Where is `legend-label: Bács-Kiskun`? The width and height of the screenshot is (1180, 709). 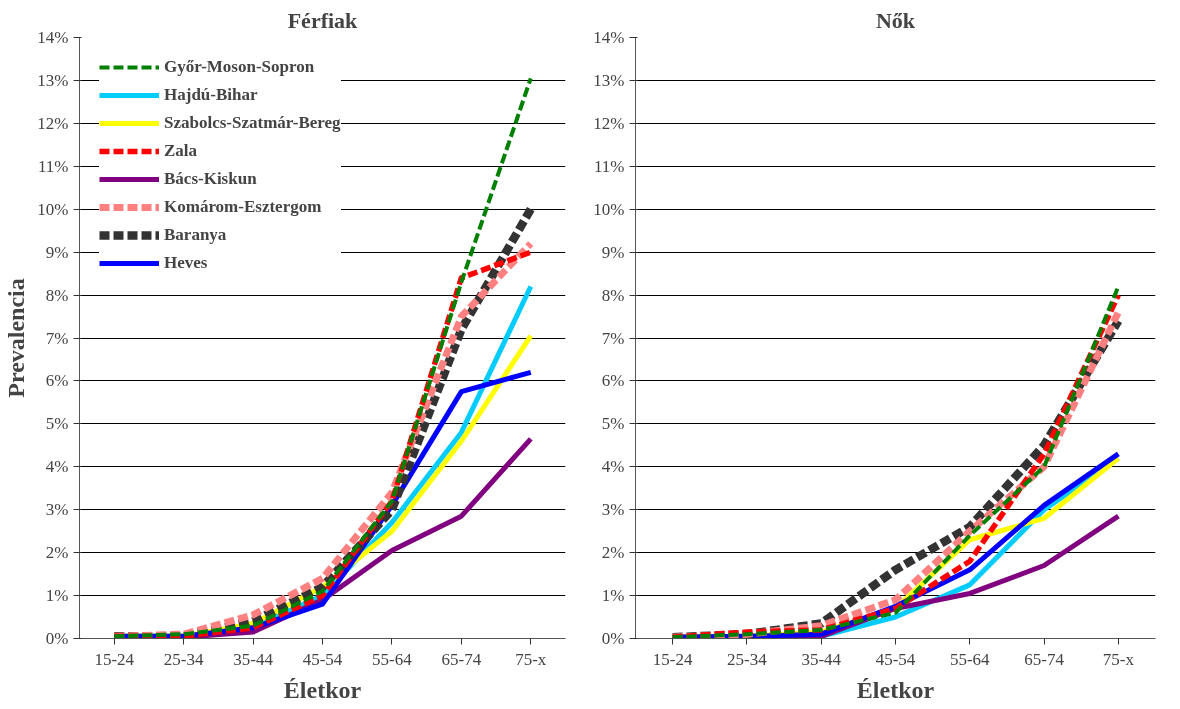
legend-label: Bács-Kiskun is located at coordinates (210, 179).